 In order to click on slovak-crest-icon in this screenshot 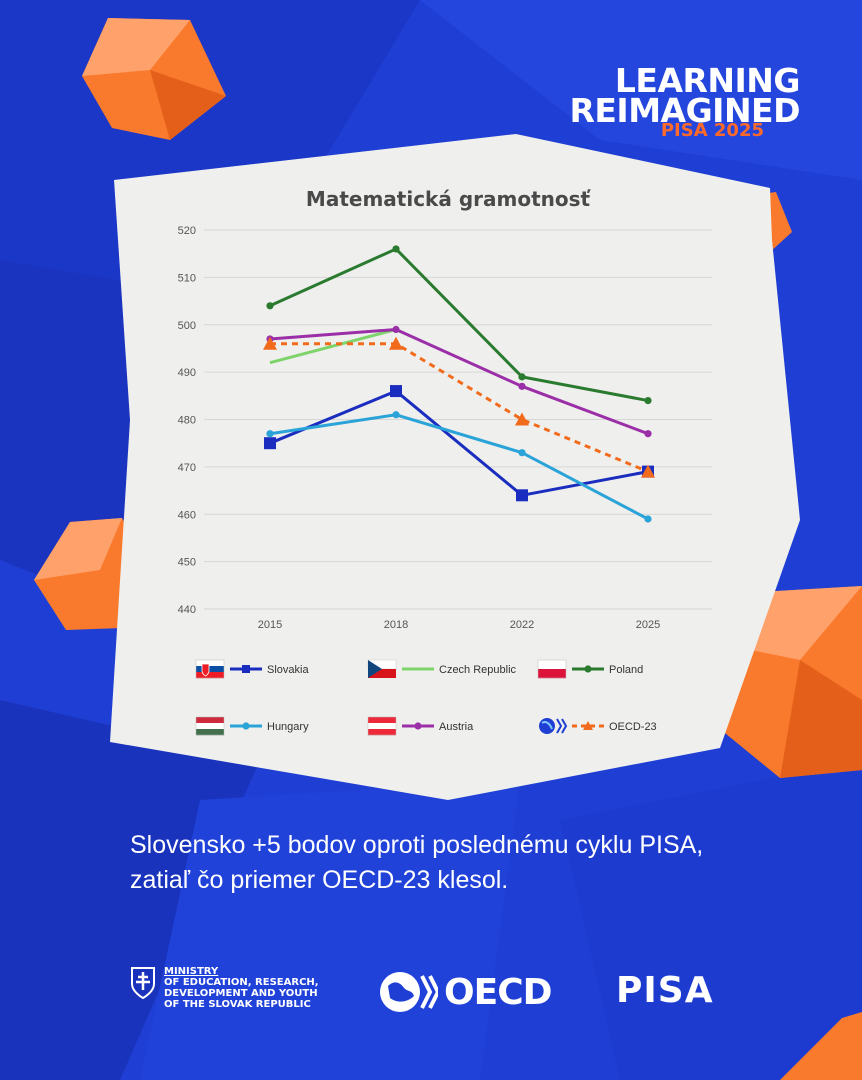, I will do `click(143, 983)`.